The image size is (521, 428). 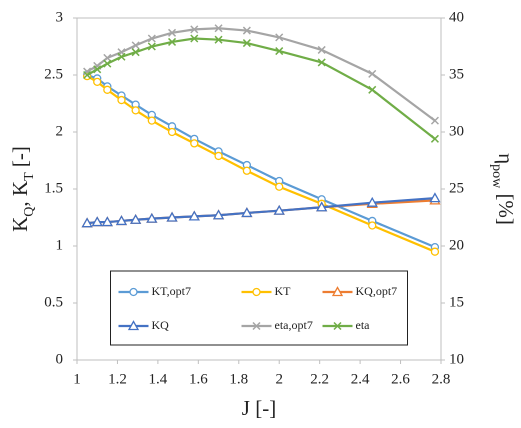 What do you see at coordinates (456, 359) in the screenshot?
I see `y2-tick-label: 10` at bounding box center [456, 359].